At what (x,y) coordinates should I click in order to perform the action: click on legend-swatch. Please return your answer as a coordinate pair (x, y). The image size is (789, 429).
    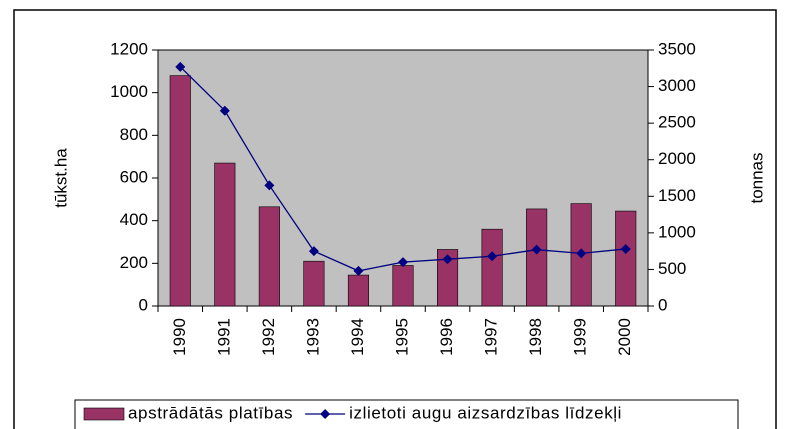
    Looking at the image, I should click on (104, 414).